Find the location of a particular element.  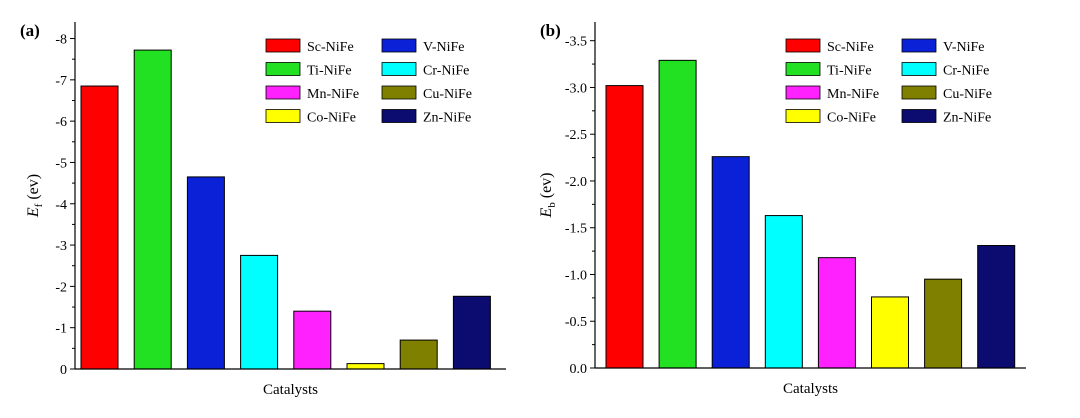

y-tick-label: 0 is located at coordinates (63, 370).